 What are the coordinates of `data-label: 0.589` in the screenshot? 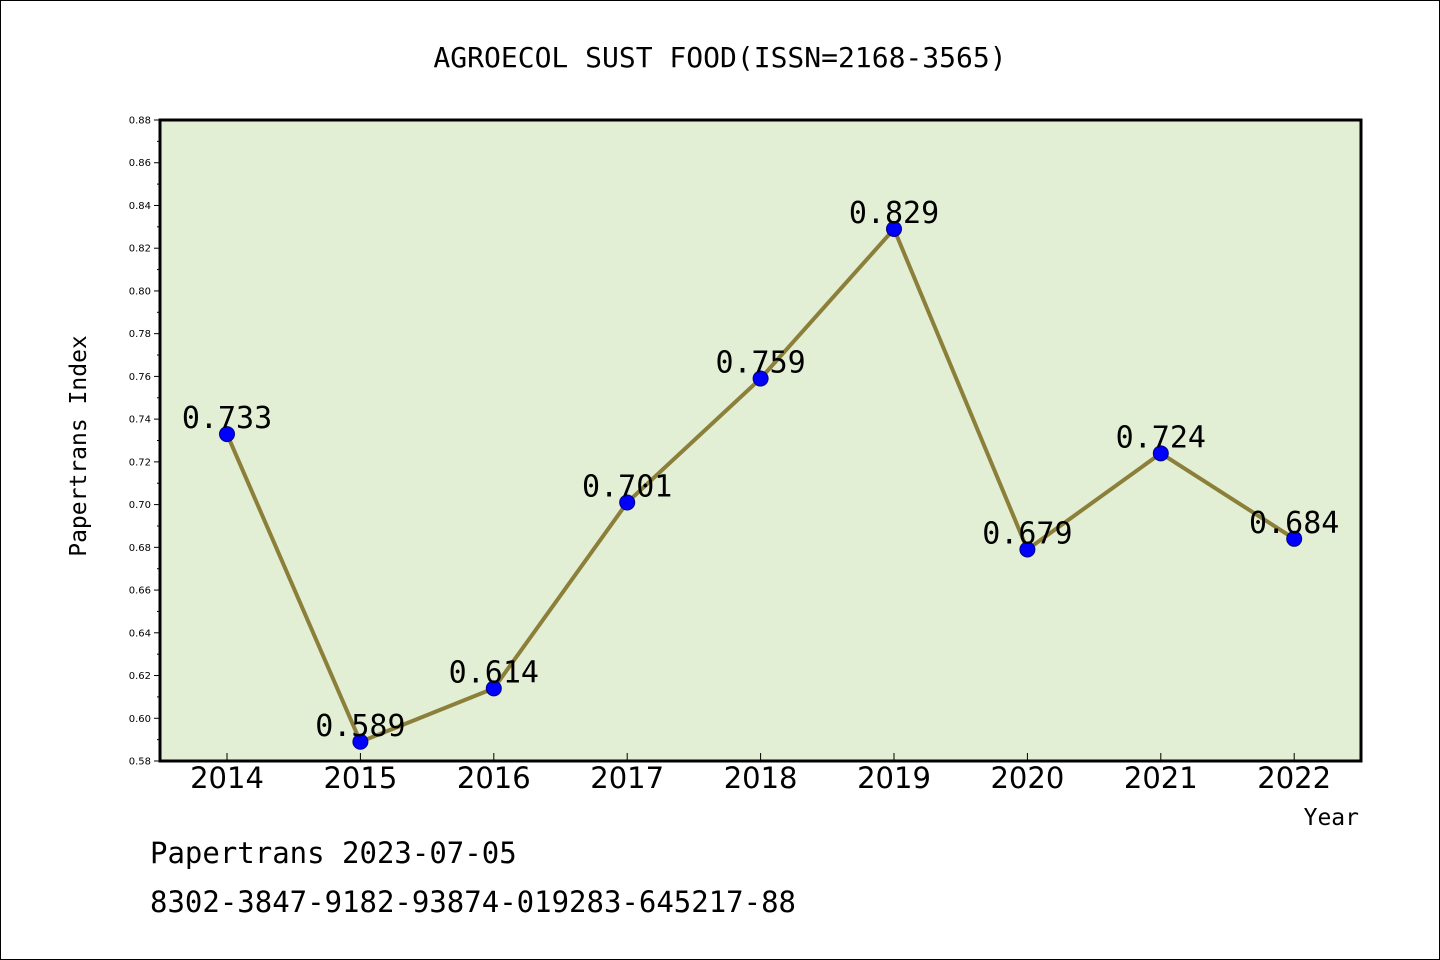 It's located at (360, 726).